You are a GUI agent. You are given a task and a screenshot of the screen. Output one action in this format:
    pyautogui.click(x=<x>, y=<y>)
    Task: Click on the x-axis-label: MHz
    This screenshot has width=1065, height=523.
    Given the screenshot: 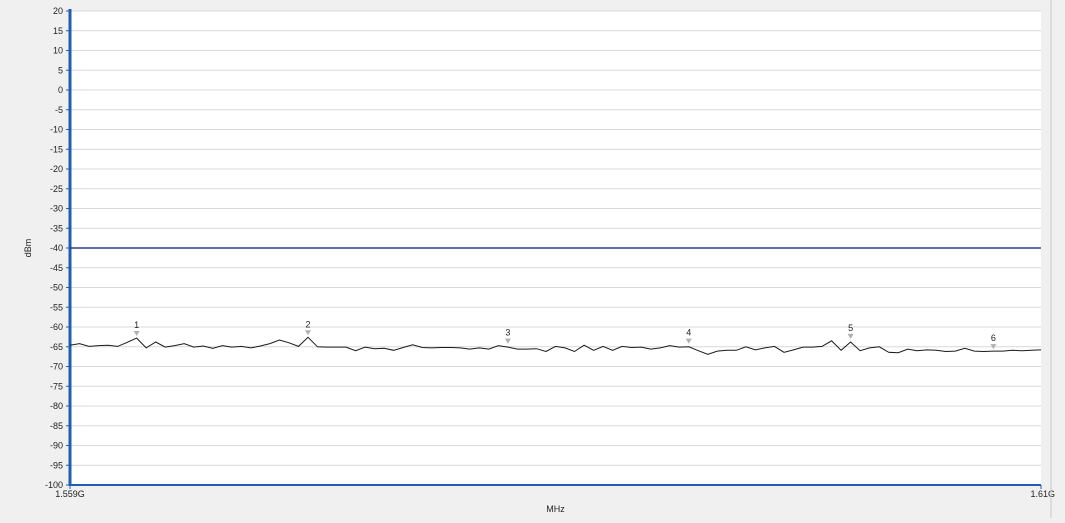 What is the action you would take?
    pyautogui.click(x=555, y=509)
    